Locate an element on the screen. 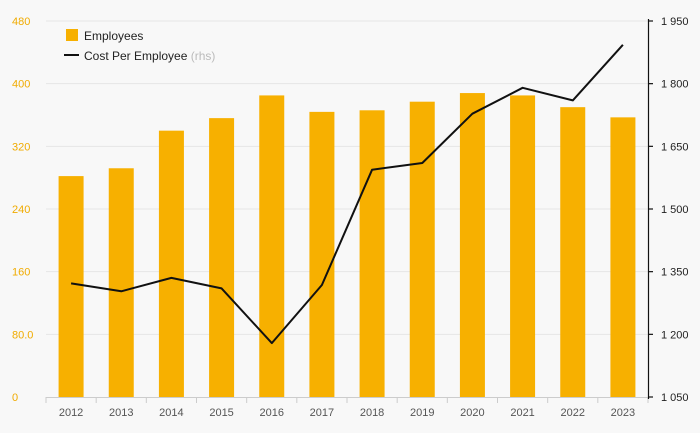 The image size is (700, 433). right-tick-label: 1 200 is located at coordinates (675, 335).